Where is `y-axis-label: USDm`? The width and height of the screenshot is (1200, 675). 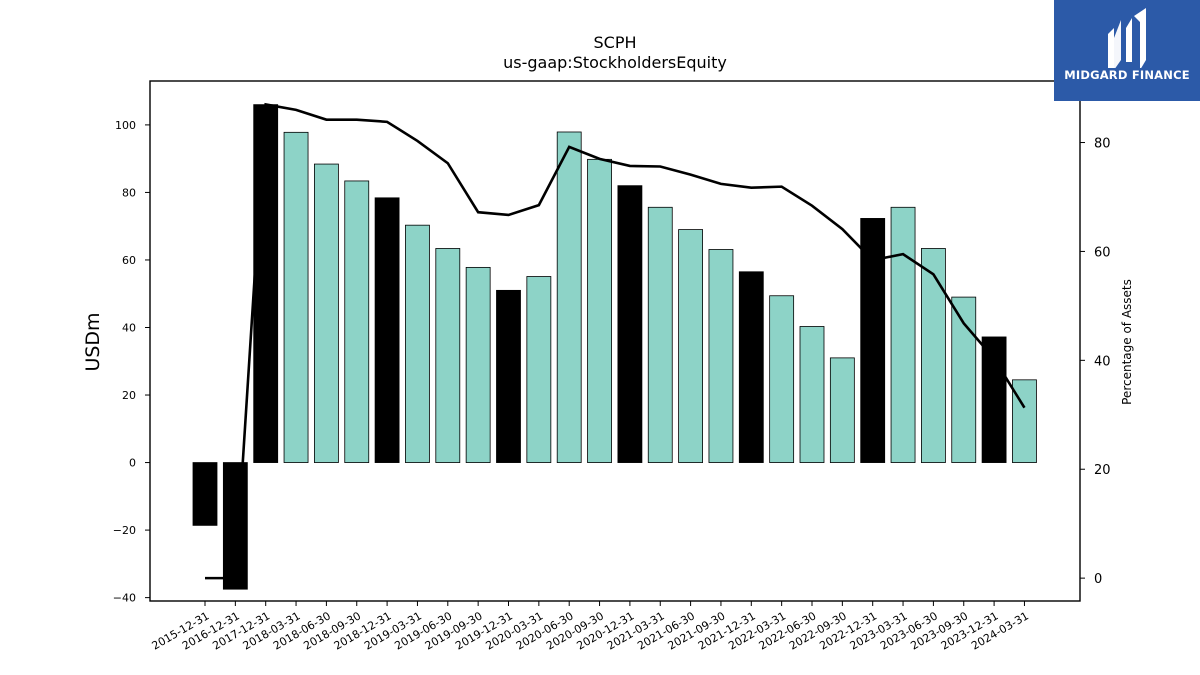 y-axis-label: USDm is located at coordinates (93, 341).